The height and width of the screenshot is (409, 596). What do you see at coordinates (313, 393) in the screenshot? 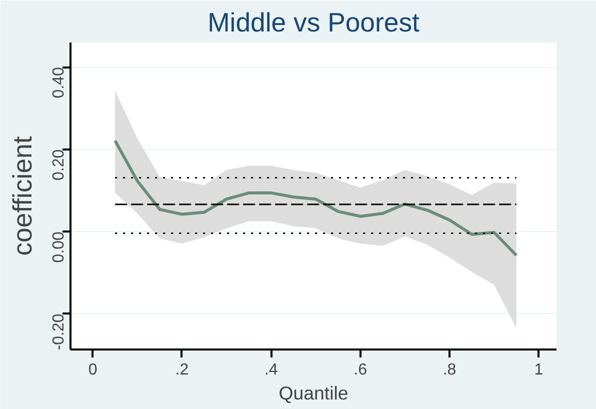
I see `x-axis-title: Quantile` at bounding box center [313, 393].